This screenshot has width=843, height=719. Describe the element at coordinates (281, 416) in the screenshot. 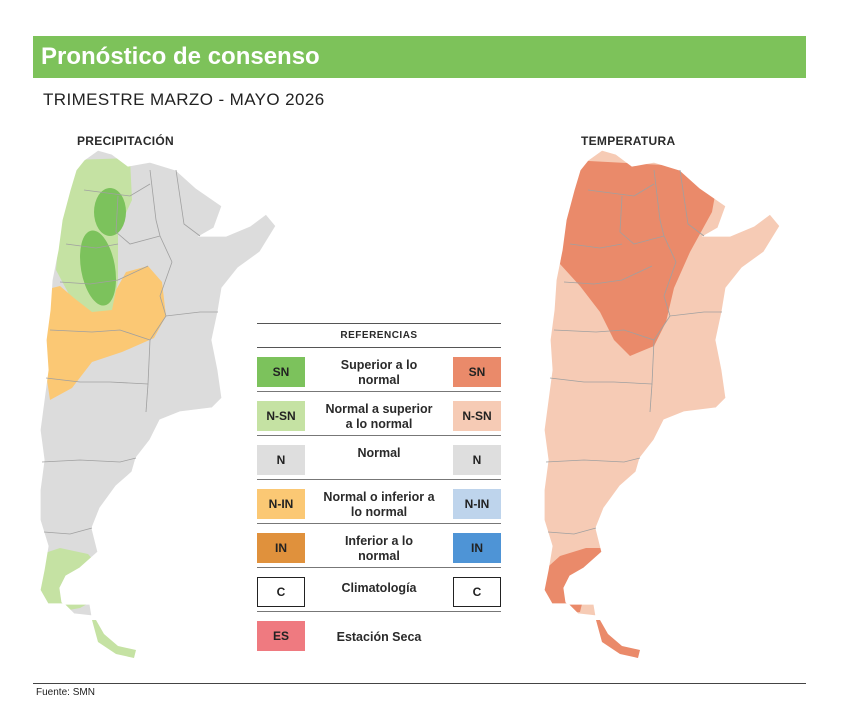

I see `legend-swatch-precip-n-sn: N-SN` at that location.